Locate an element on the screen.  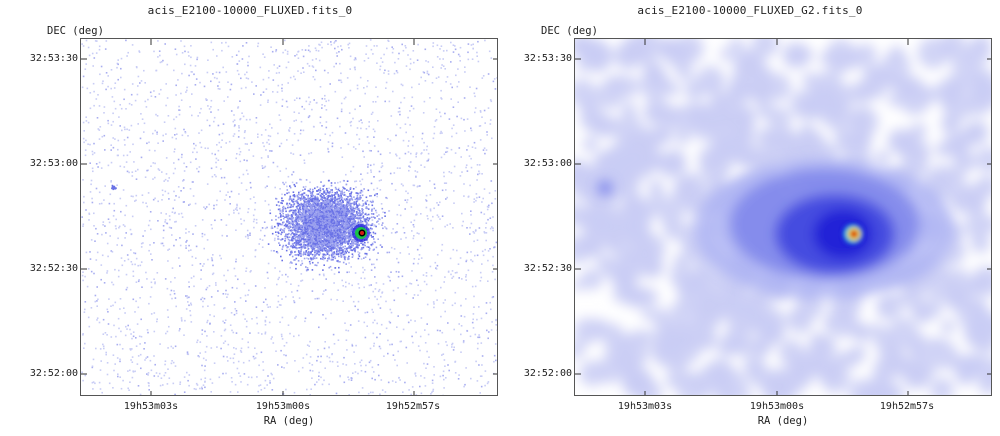
nebula-glow is located at coordinates (776, 229).